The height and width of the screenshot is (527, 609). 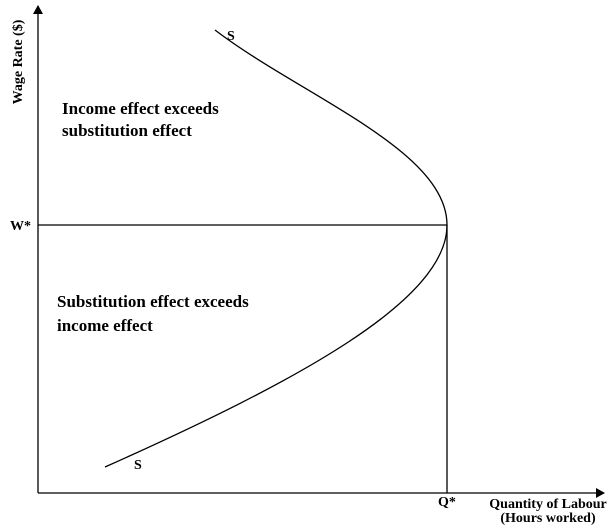 What do you see at coordinates (18, 61) in the screenshot?
I see `y-axis-label: Wage Rate ($)` at bounding box center [18, 61].